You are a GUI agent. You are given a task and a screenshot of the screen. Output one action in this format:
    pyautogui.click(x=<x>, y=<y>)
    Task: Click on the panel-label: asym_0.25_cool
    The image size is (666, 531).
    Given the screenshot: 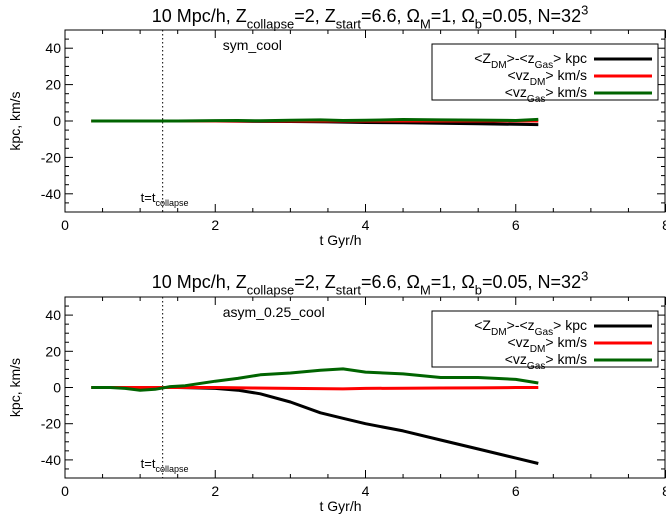 What is the action you would take?
    pyautogui.click(x=274, y=312)
    